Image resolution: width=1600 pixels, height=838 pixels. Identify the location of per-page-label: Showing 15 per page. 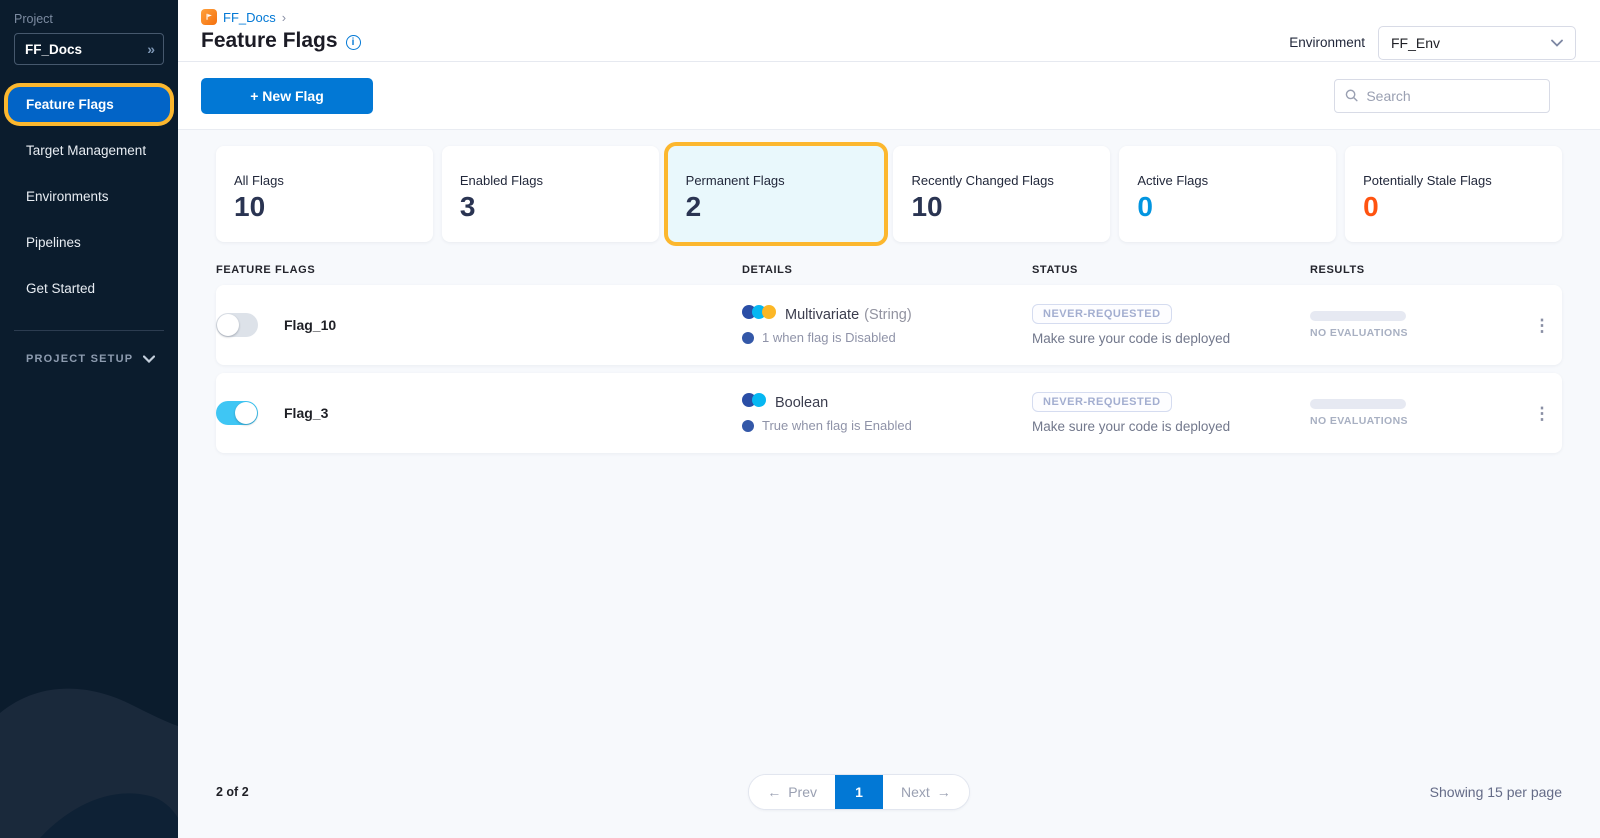
(1495, 792).